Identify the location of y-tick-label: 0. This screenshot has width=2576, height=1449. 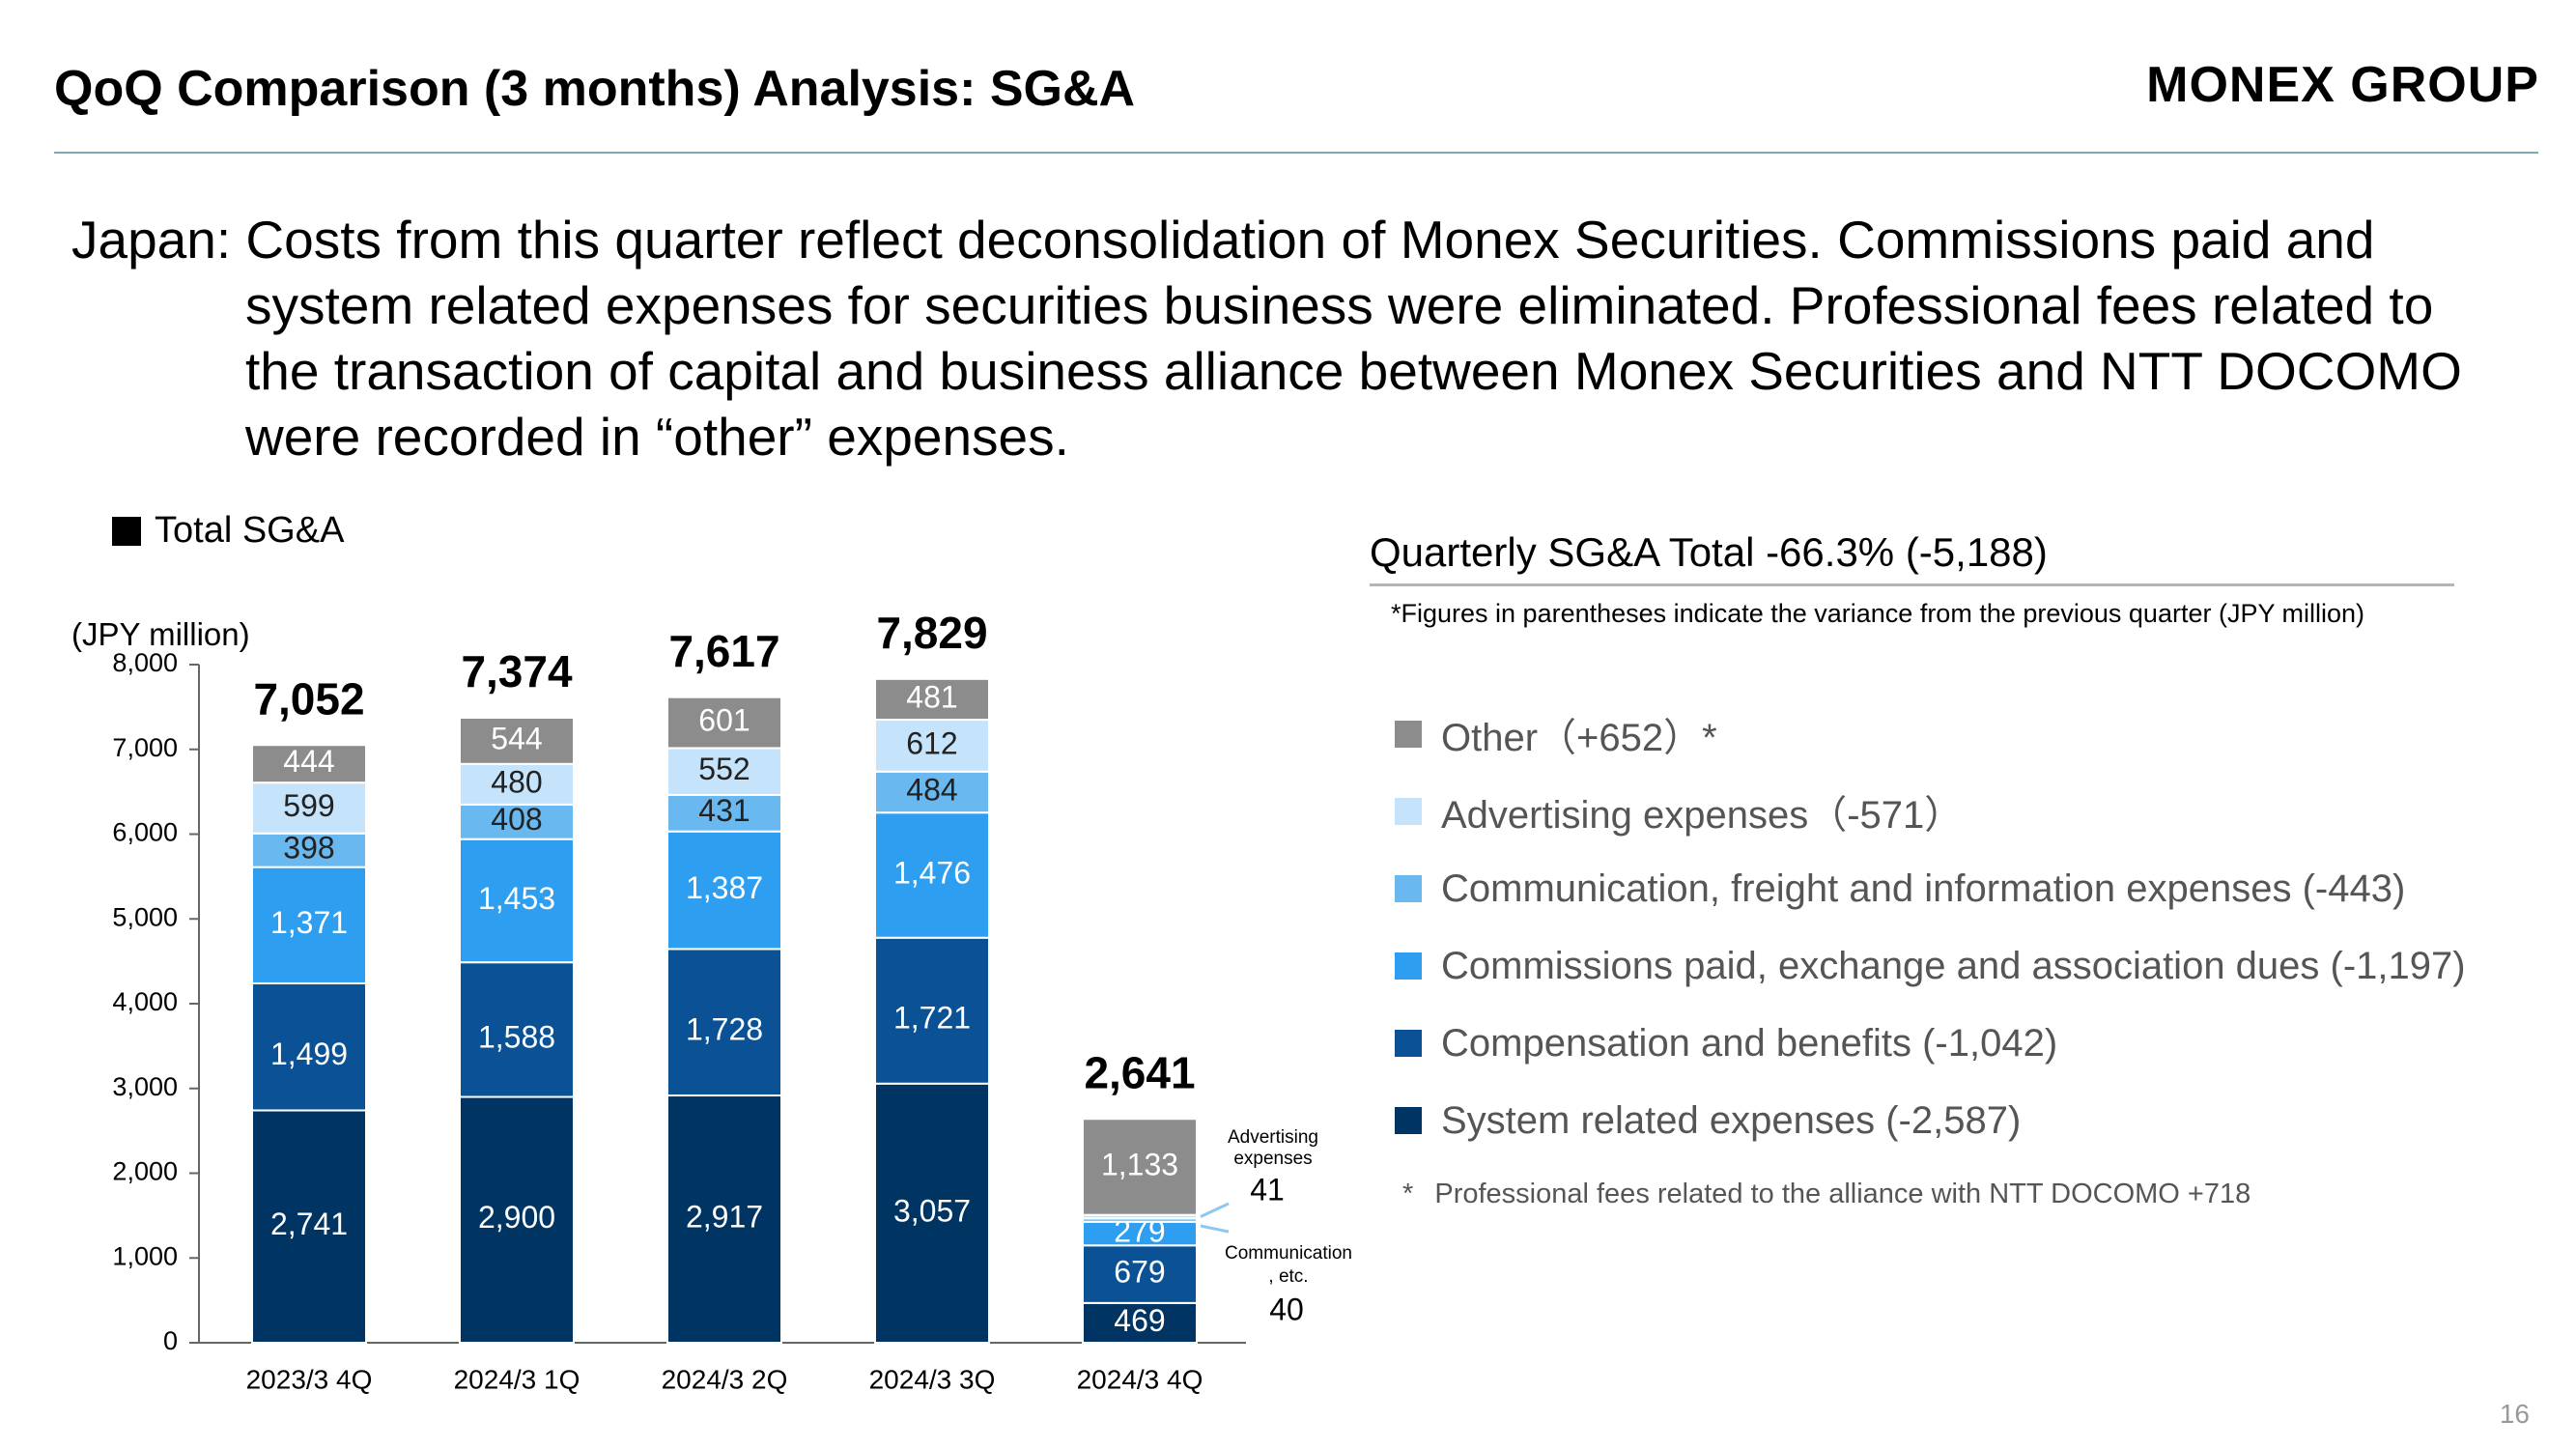
(170, 1340).